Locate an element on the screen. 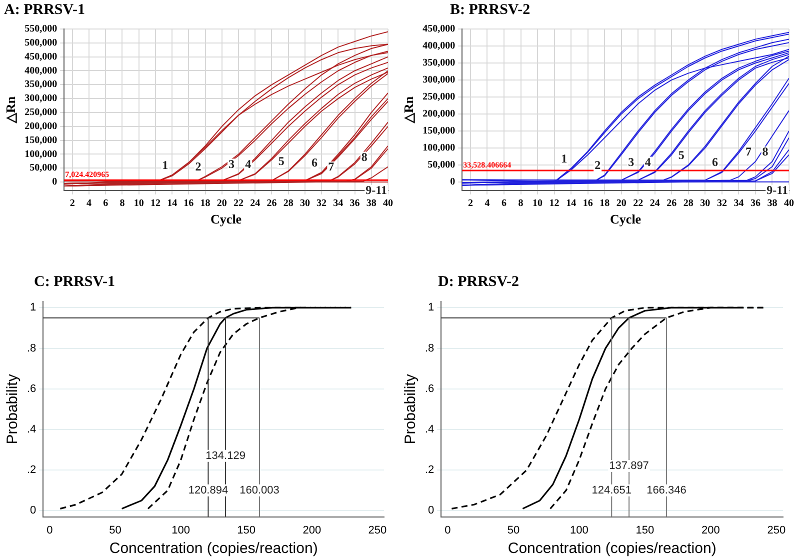 Image resolution: width=797 pixels, height=558 pixels. chart-title: B: PRRSV-2 is located at coordinates (490, 10).